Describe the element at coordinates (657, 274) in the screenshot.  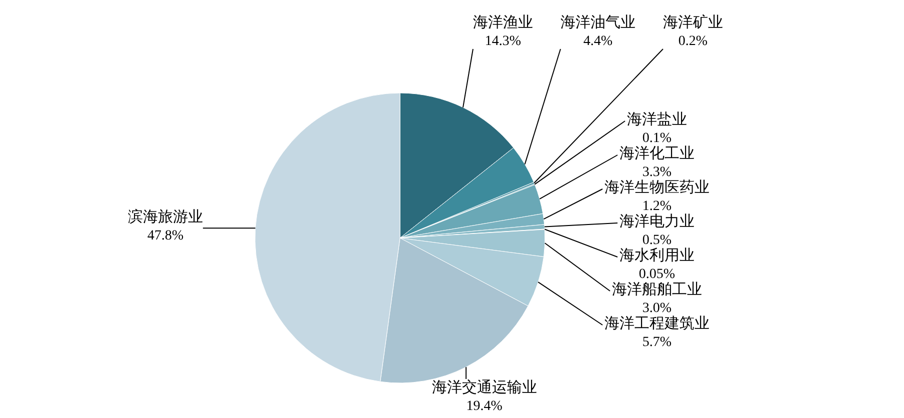
I see `data-label: 0.05%` at that location.